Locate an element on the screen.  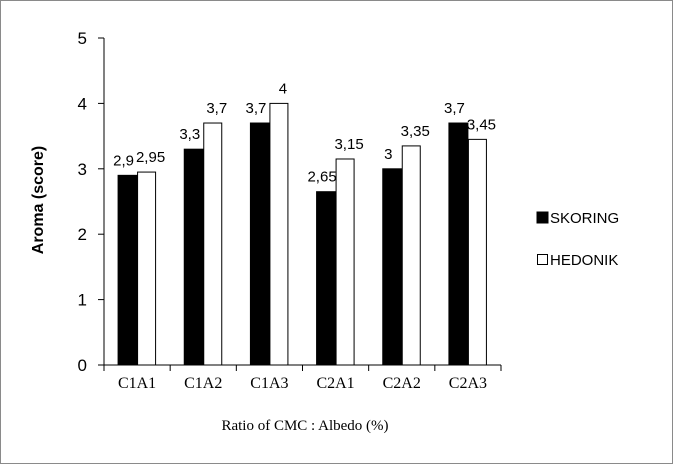
x-tick-label: C1A1 is located at coordinates (137, 383).